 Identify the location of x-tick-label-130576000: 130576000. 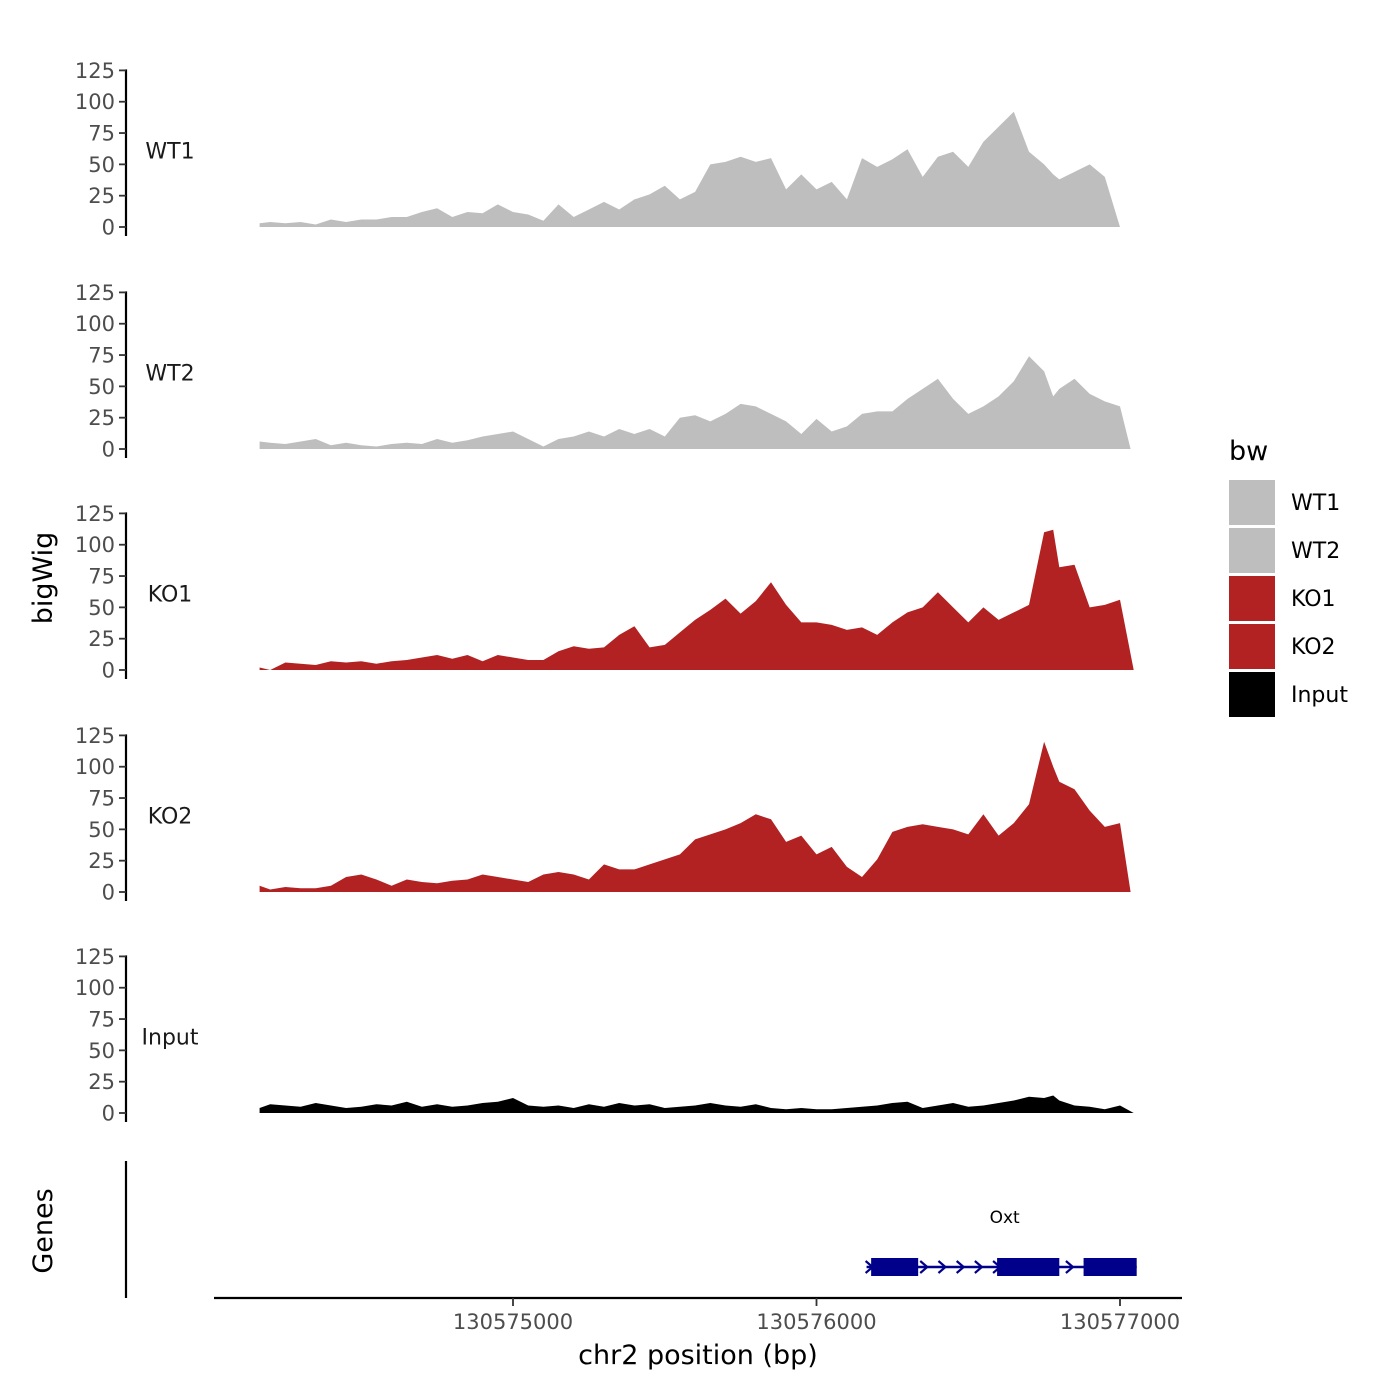
(816, 1322).